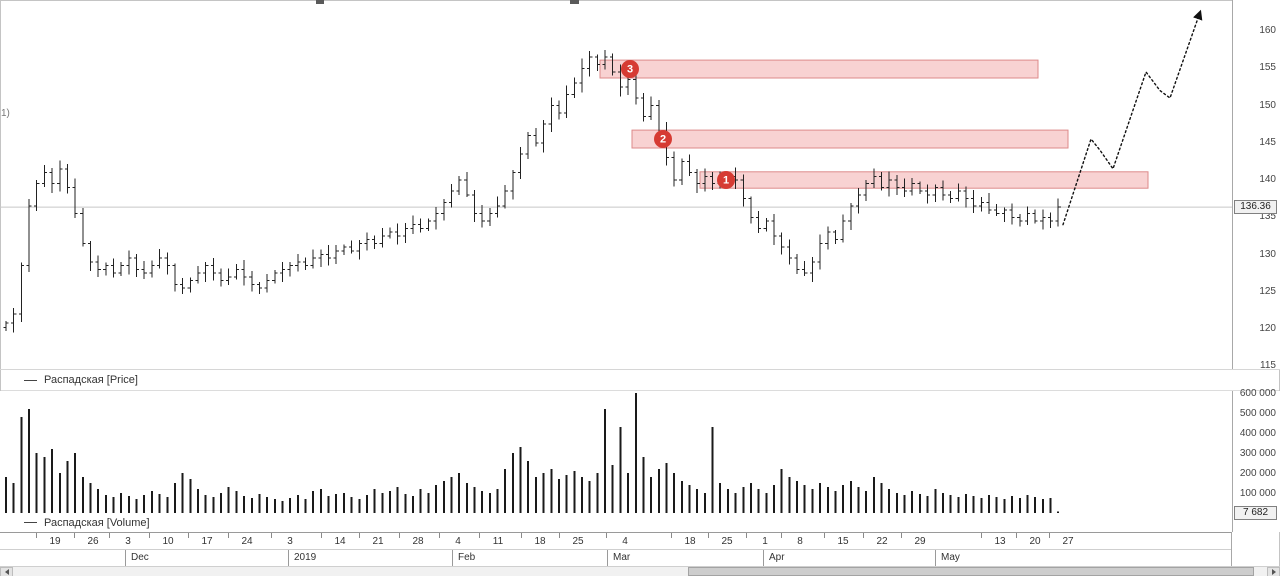 The width and height of the screenshot is (1280, 576). What do you see at coordinates (920, 541) in the screenshot?
I see `date-tick-label: 29` at bounding box center [920, 541].